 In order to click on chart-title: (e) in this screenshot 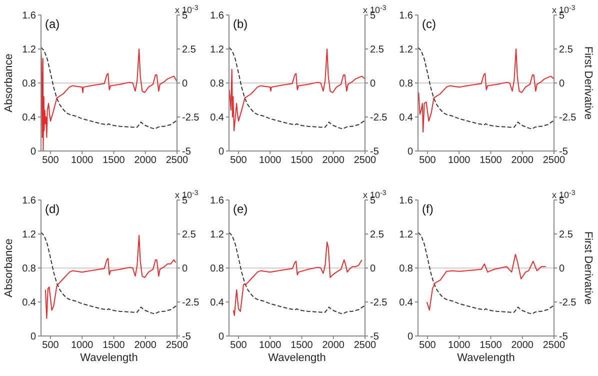, I will do `click(240, 209)`.